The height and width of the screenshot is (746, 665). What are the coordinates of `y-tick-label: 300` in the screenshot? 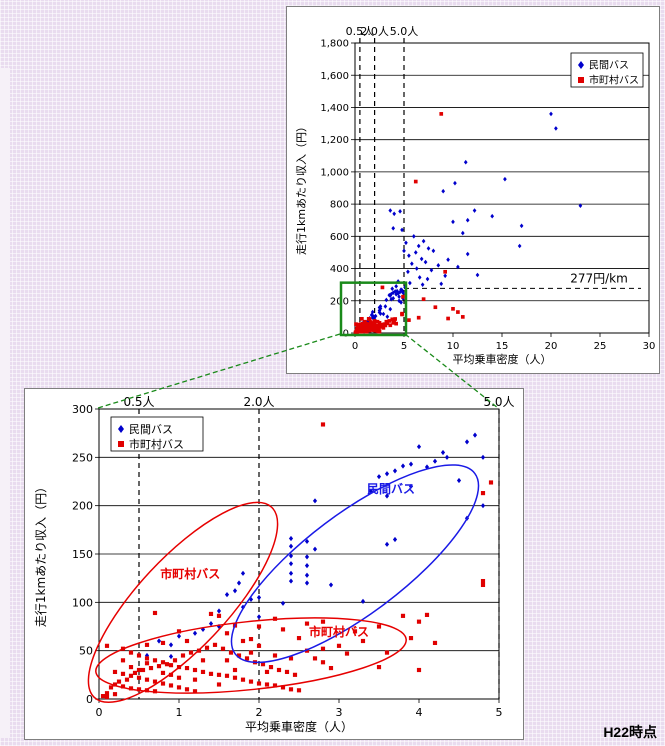 It's located at (82, 409).